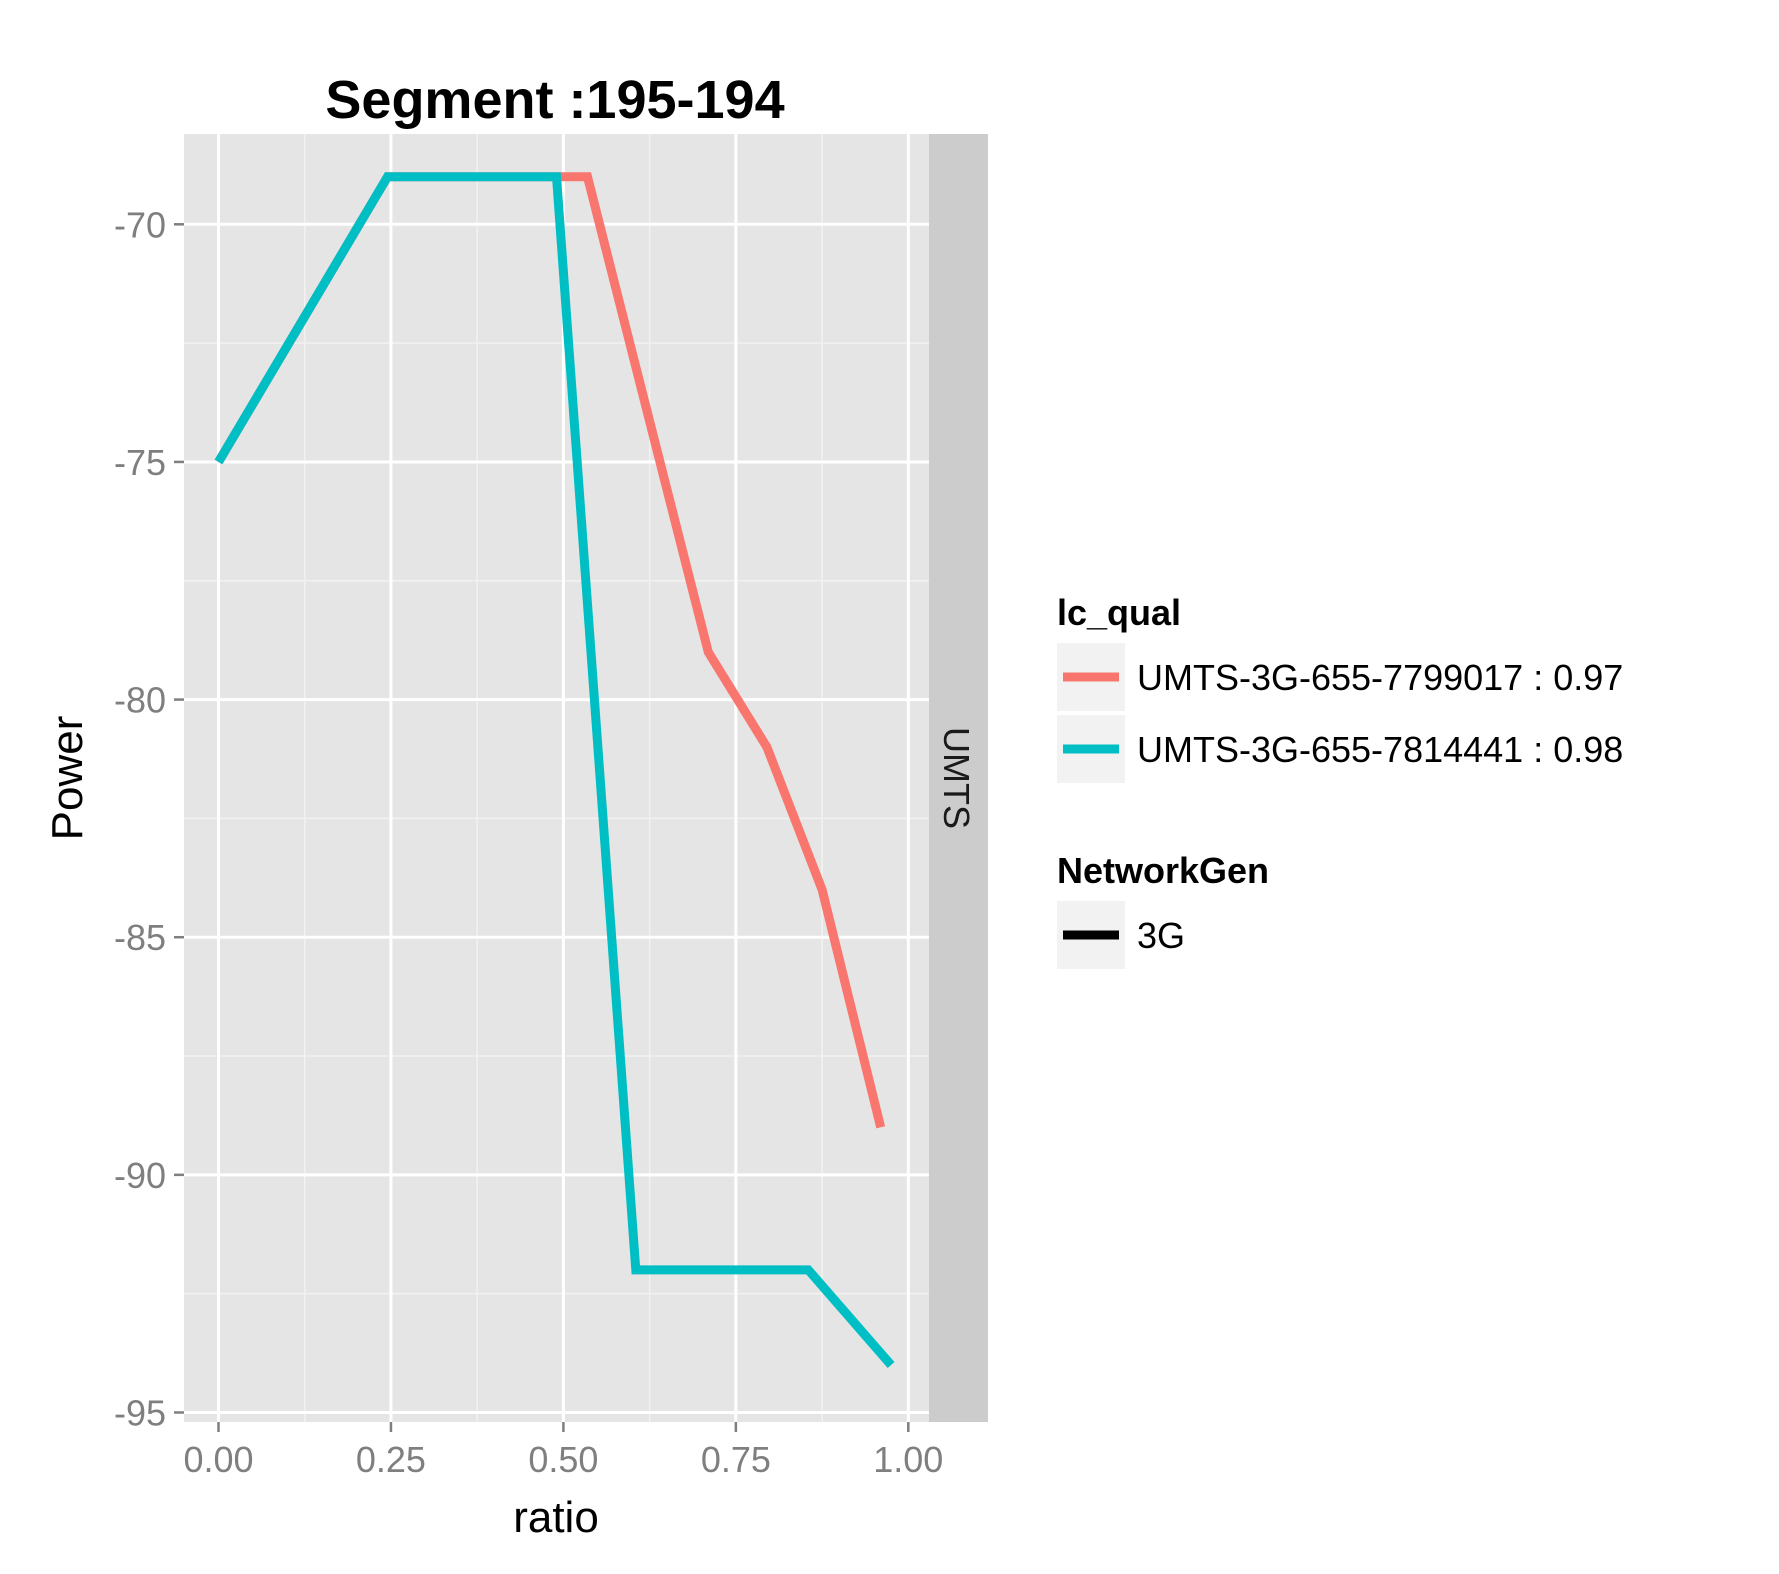 This screenshot has height=1574, width=1779. I want to click on x-tick-label: 0.25, so click(391, 1459).